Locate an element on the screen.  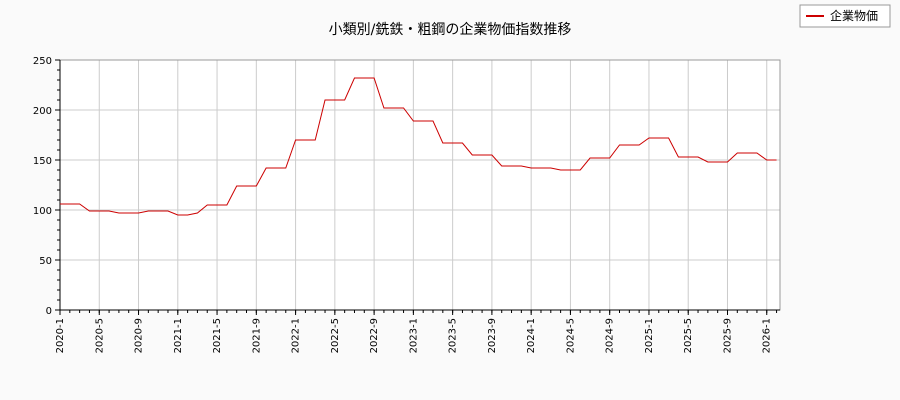
y-tick-label: 100 is located at coordinates (42, 211).